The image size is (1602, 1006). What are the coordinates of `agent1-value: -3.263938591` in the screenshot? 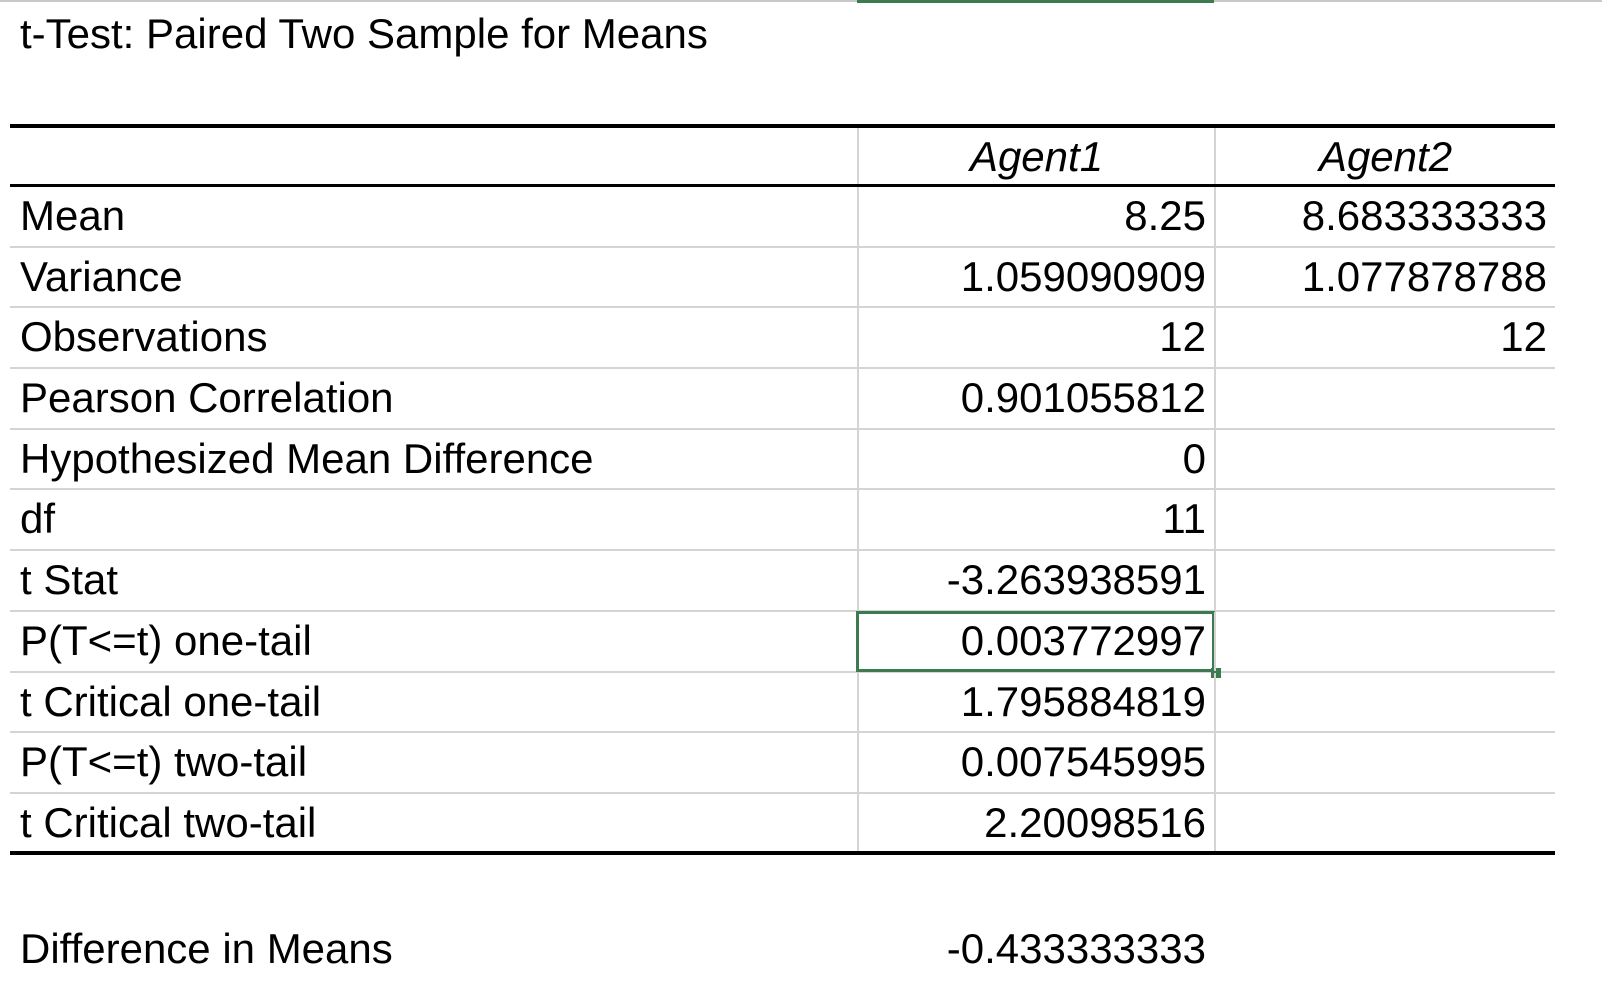 It's located at (1035, 580).